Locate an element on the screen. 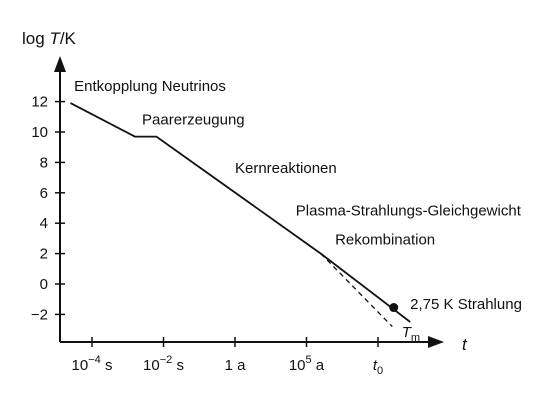 This screenshot has width=560, height=406. y-tick-label: 2 is located at coordinates (44, 254).